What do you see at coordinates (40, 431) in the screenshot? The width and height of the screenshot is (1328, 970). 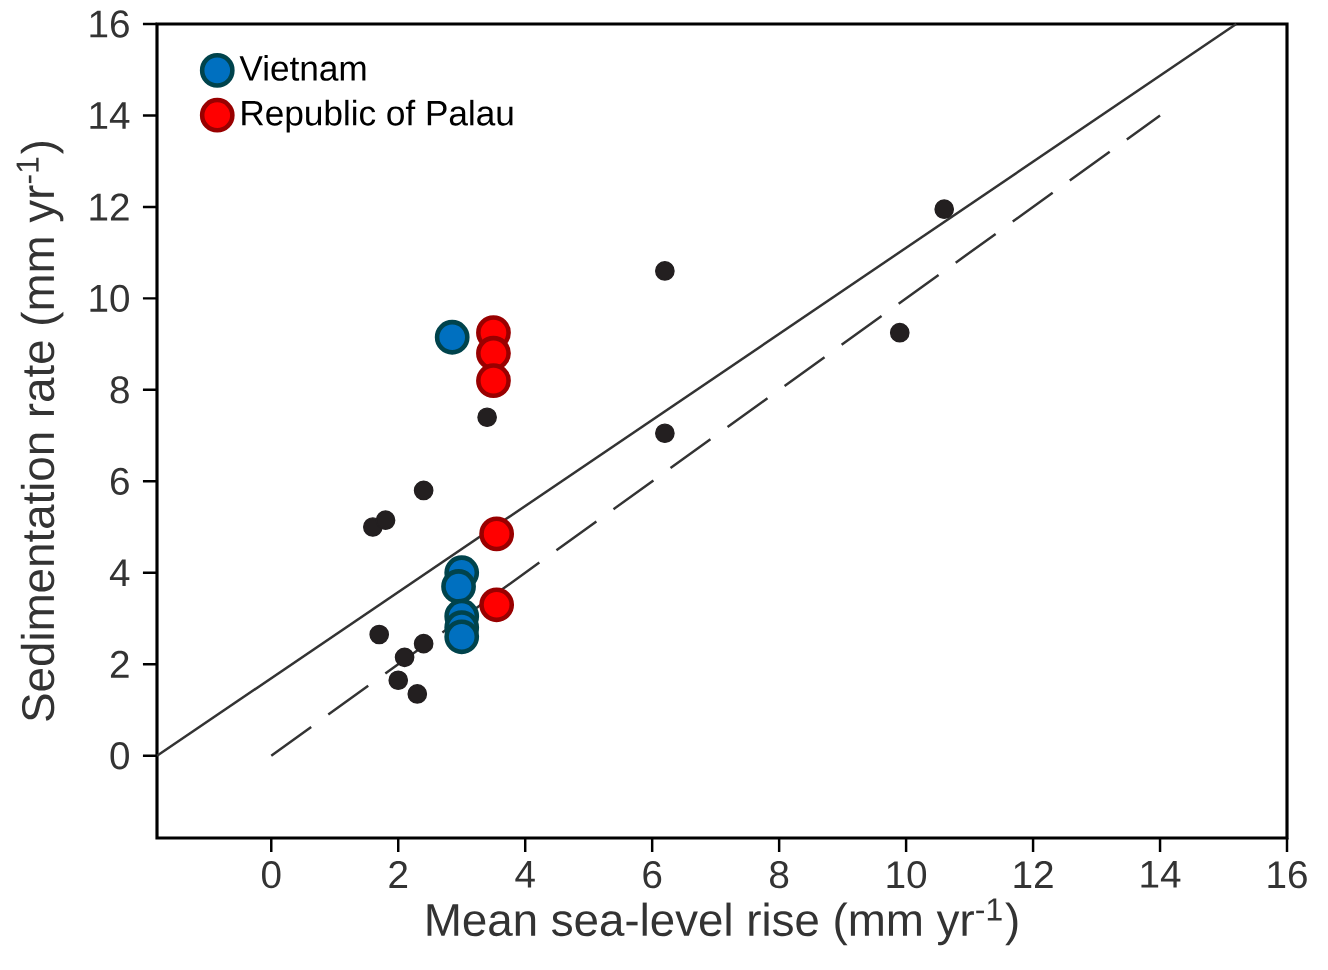 I see `y-axis-title: Sedimentation rate (mm yr$^{-1}$)` at bounding box center [40, 431].